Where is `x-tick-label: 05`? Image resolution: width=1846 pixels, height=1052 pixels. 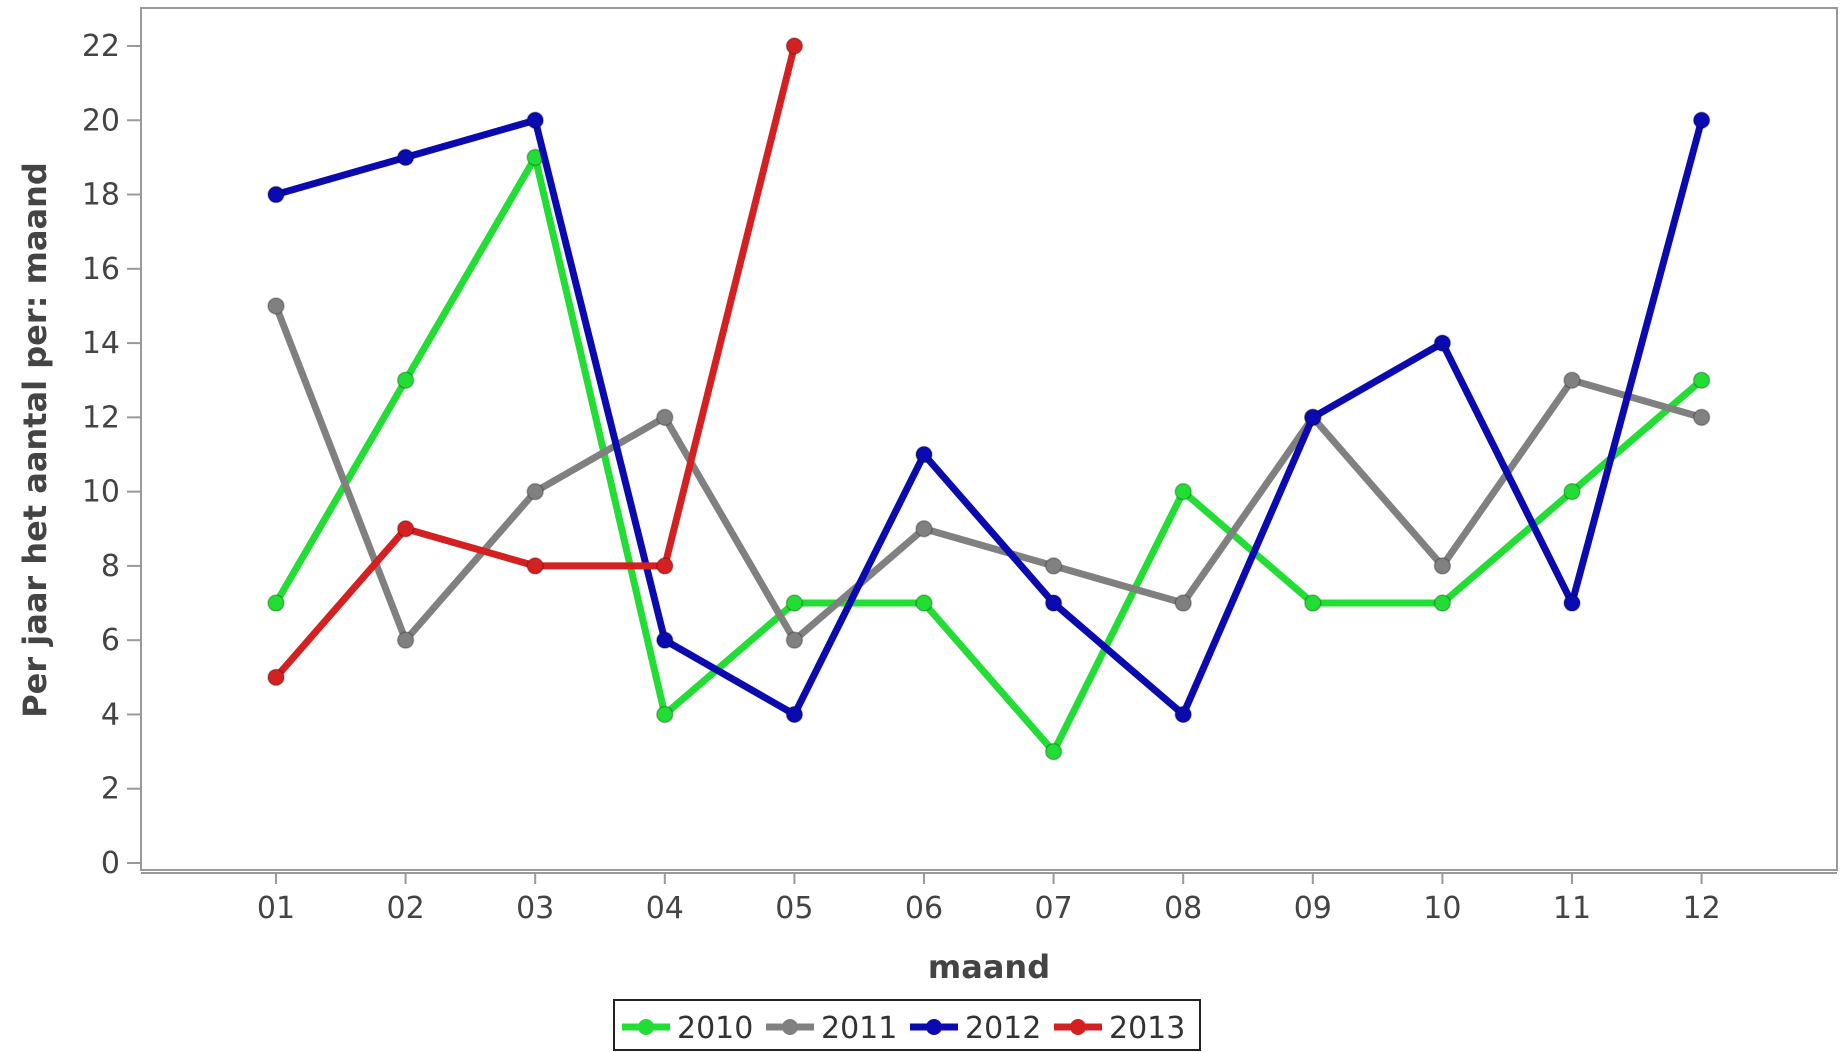 x-tick-label: 05 is located at coordinates (794, 908).